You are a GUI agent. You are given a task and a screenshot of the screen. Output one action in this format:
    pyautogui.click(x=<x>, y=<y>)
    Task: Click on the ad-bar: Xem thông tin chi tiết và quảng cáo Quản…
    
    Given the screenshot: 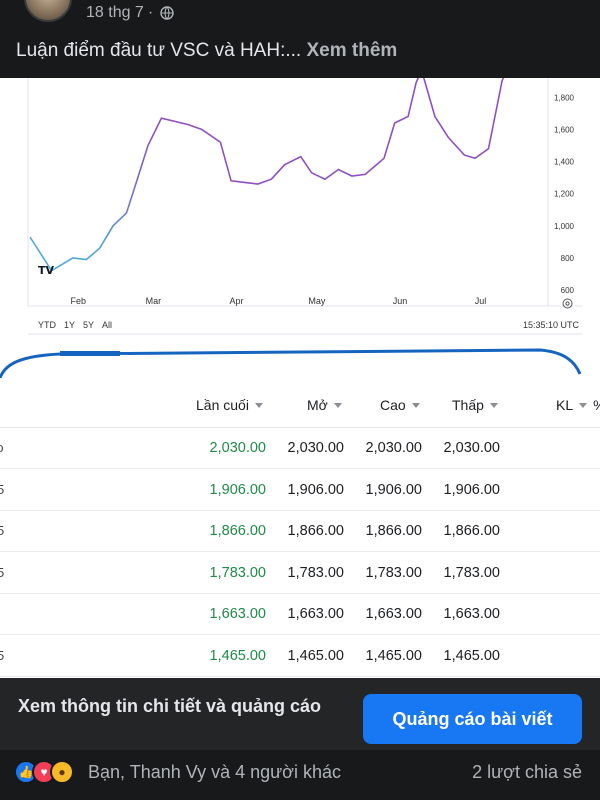 What is the action you would take?
    pyautogui.click(x=300, y=714)
    